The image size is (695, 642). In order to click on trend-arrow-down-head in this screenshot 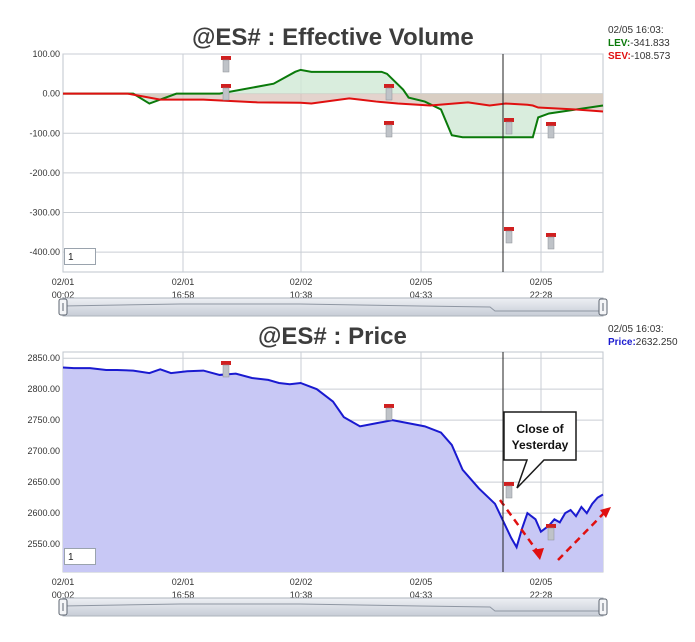, I will do `click(538, 554)`.